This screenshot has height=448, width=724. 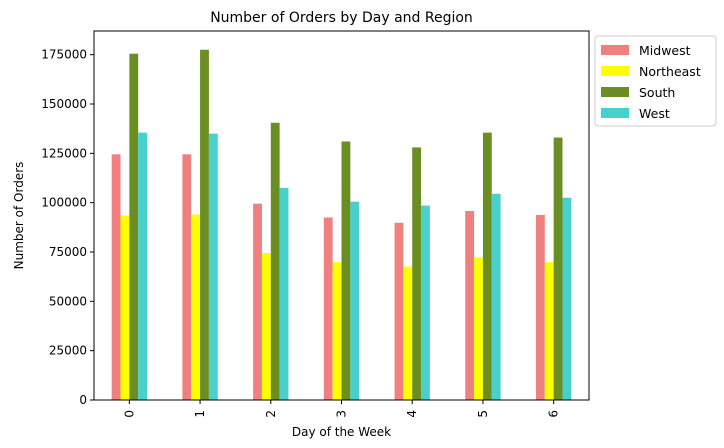 What do you see at coordinates (342, 414) in the screenshot?
I see `x-tick-label: 3` at bounding box center [342, 414].